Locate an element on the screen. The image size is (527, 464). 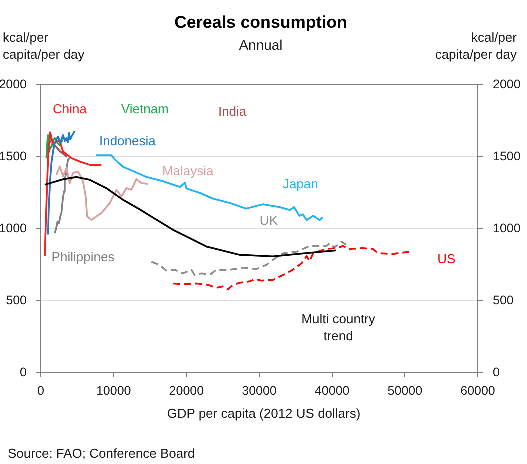
series-label: Malaysia is located at coordinates (188, 170).